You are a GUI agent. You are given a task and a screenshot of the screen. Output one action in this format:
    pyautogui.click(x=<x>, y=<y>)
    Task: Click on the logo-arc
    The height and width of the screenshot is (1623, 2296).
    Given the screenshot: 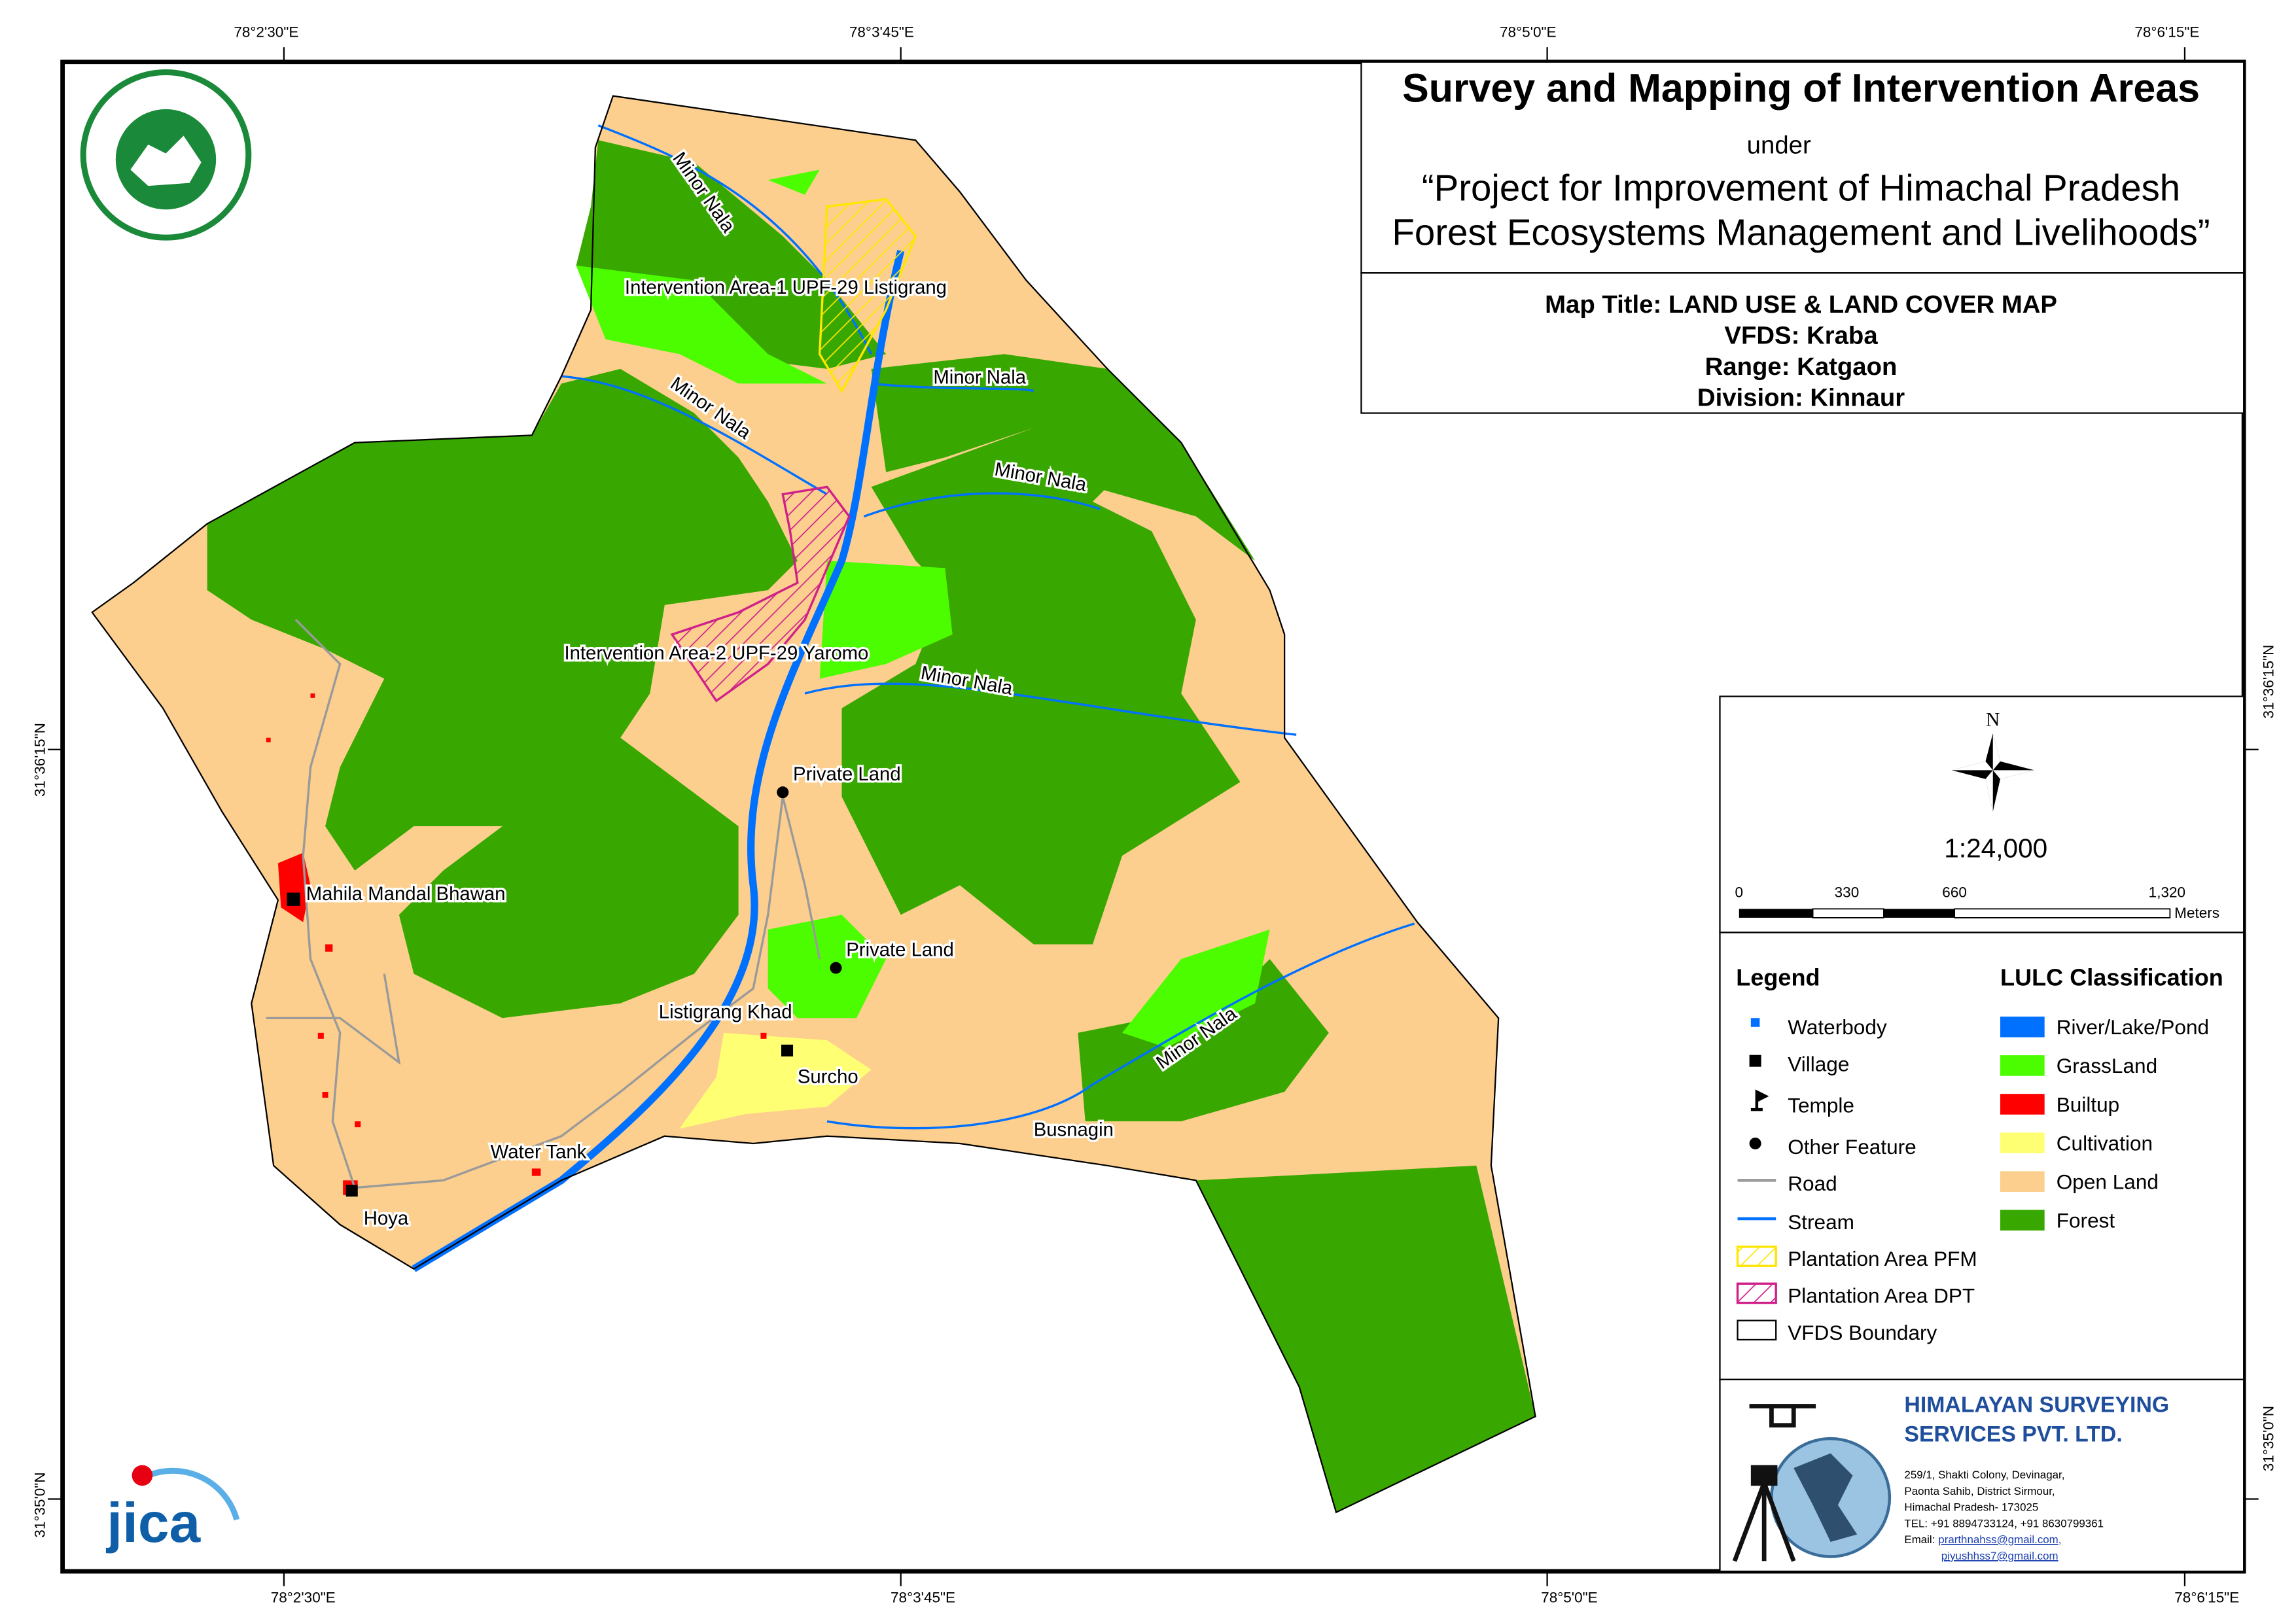 What is the action you would take?
    pyautogui.click(x=193, y=1494)
    